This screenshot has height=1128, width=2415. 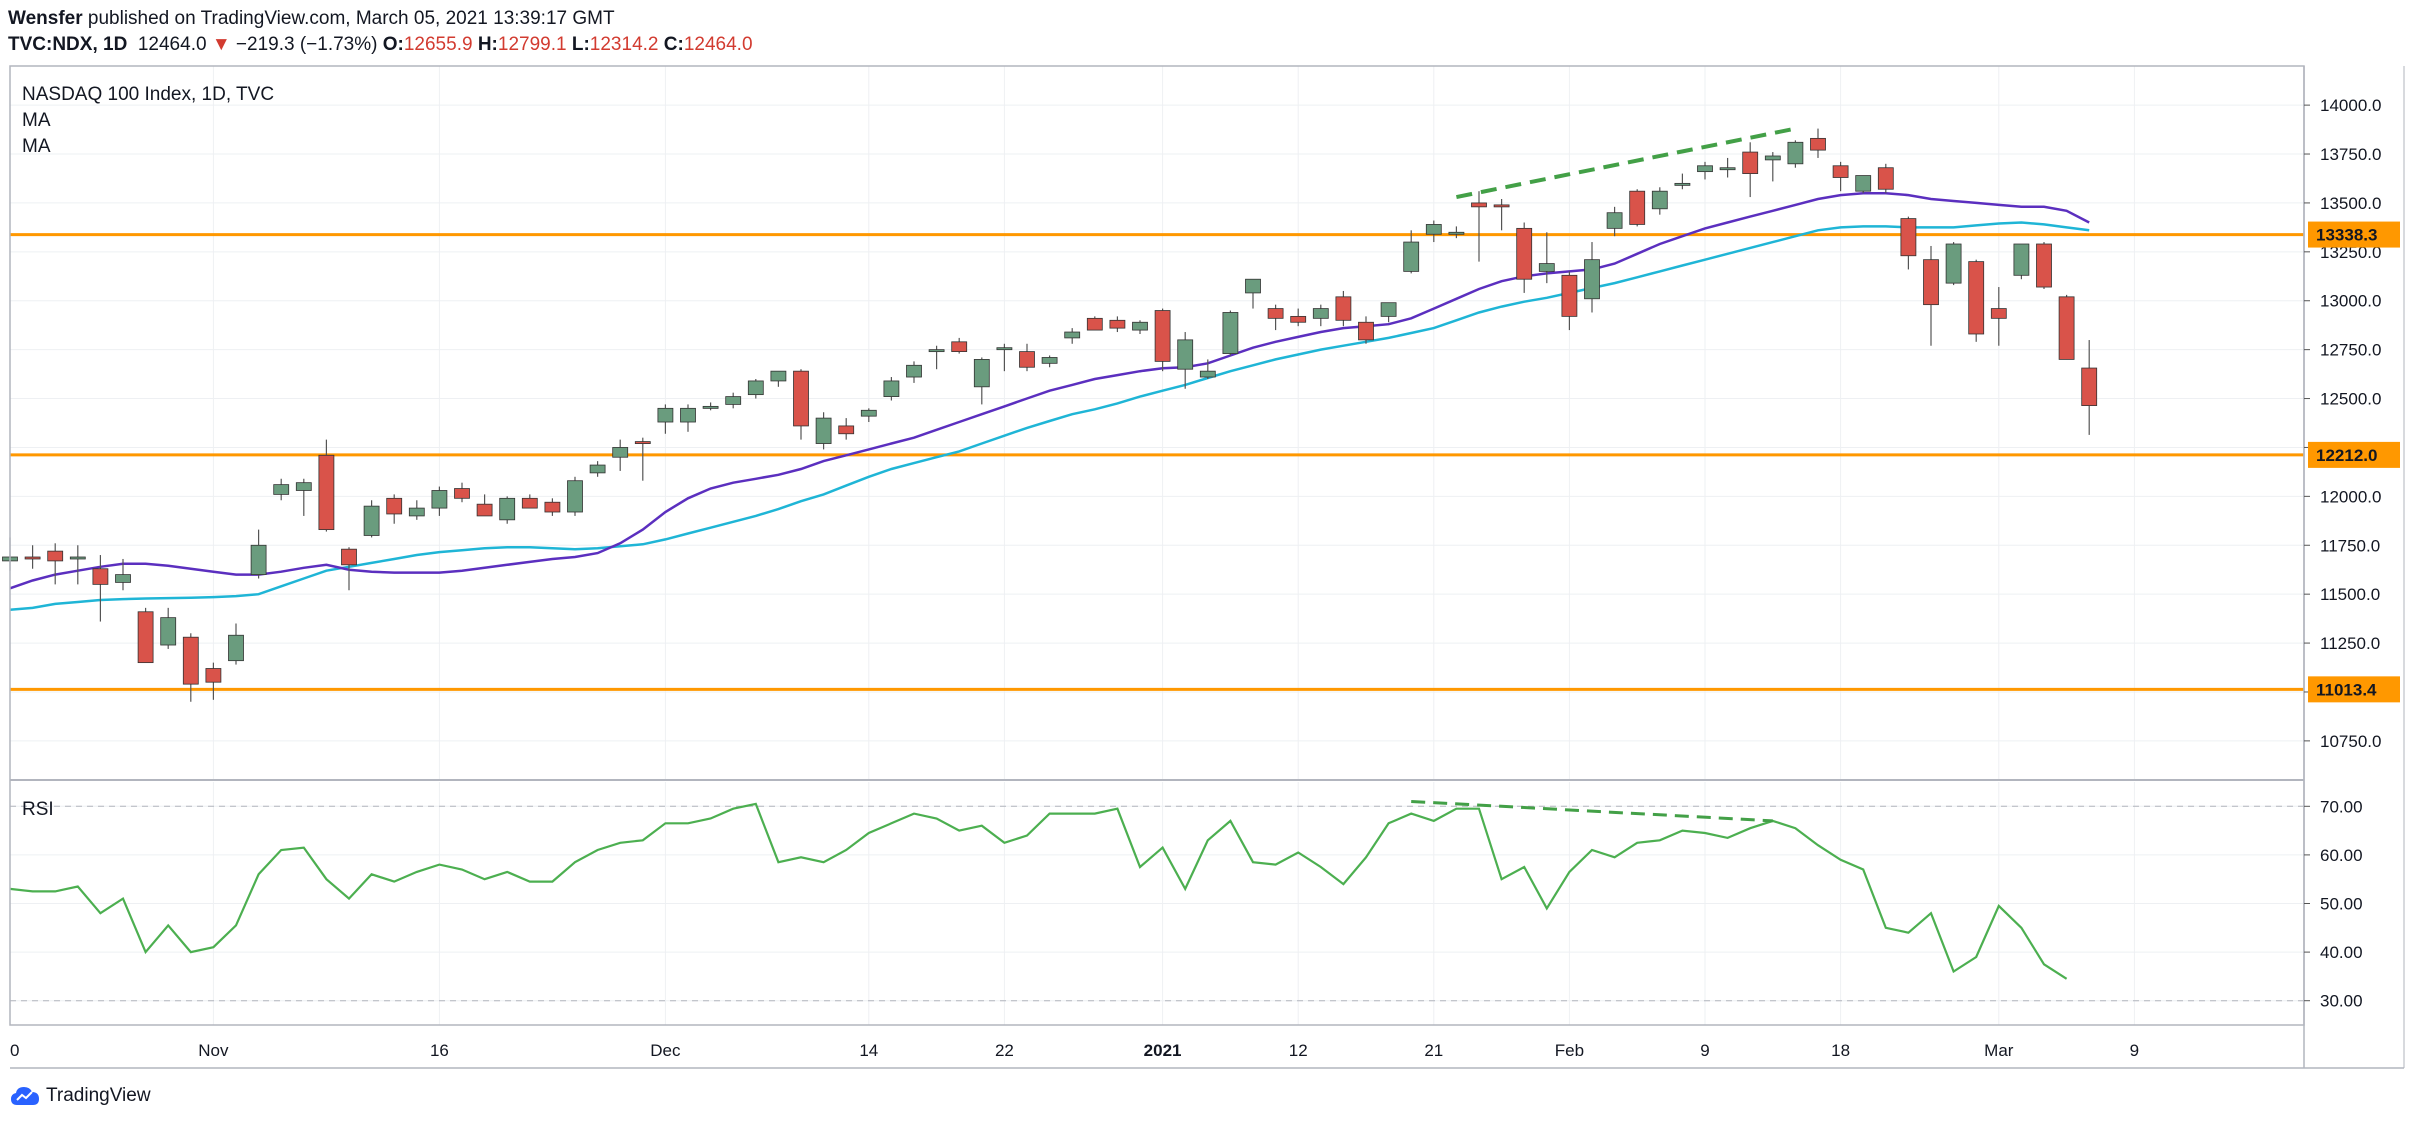 What do you see at coordinates (1592, 811) in the screenshot?
I see `rsi-trend-line` at bounding box center [1592, 811].